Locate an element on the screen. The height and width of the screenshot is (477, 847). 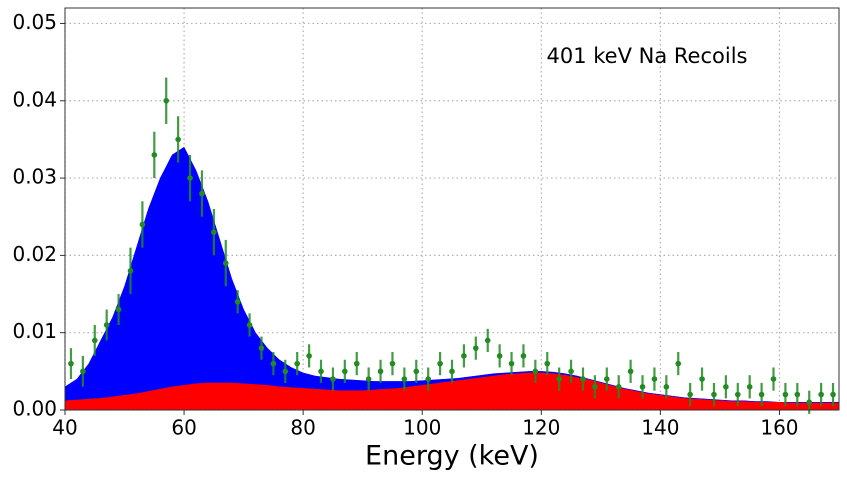
x-tick-label: 160 is located at coordinates (779, 428).